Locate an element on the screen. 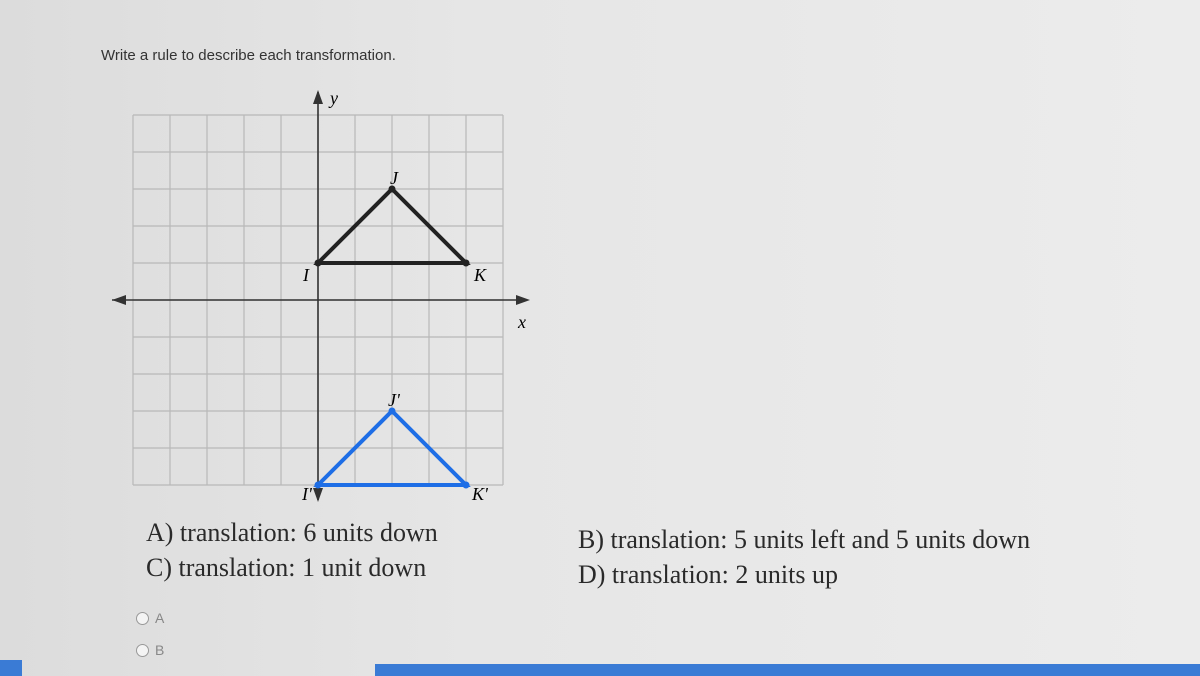 The image size is (1200, 676). choice: D) translation: 2 units up is located at coordinates (708, 574).